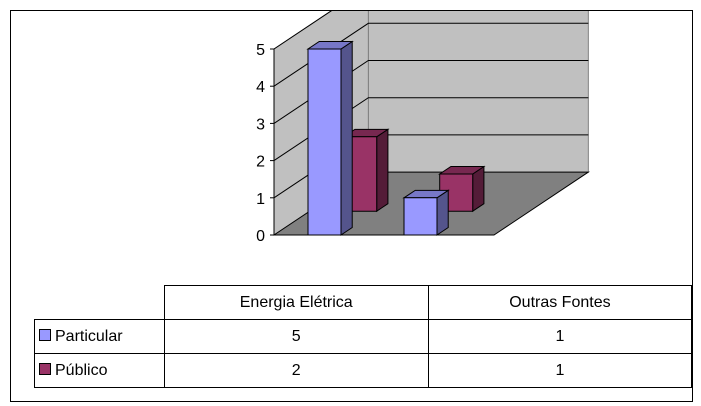 This screenshot has height=406, width=701. What do you see at coordinates (296, 370) in the screenshot?
I see `table-cell: 2` at bounding box center [296, 370].